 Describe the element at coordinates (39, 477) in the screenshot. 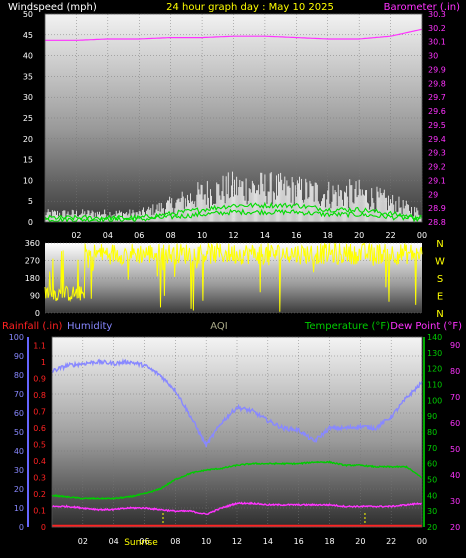

I see `rain-y-tick: 0.3` at that location.